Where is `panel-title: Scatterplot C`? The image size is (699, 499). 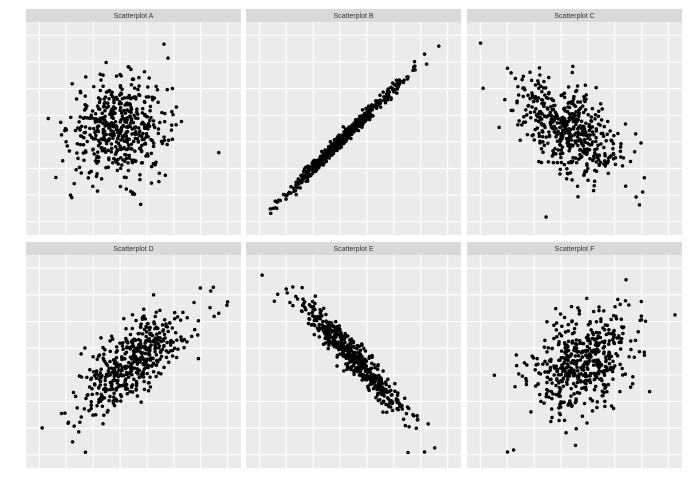
panel-title: Scatterplot C is located at coordinates (574, 16).